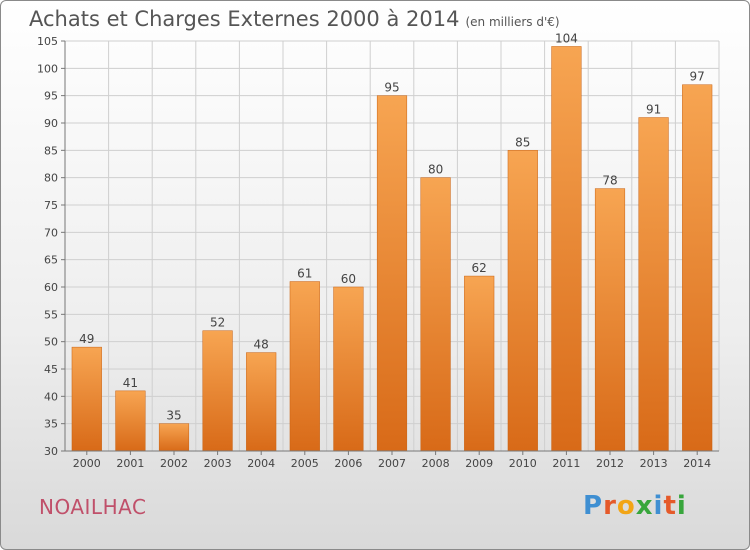 The image size is (750, 550). I want to click on y-tick-label: 60, so click(51, 287).